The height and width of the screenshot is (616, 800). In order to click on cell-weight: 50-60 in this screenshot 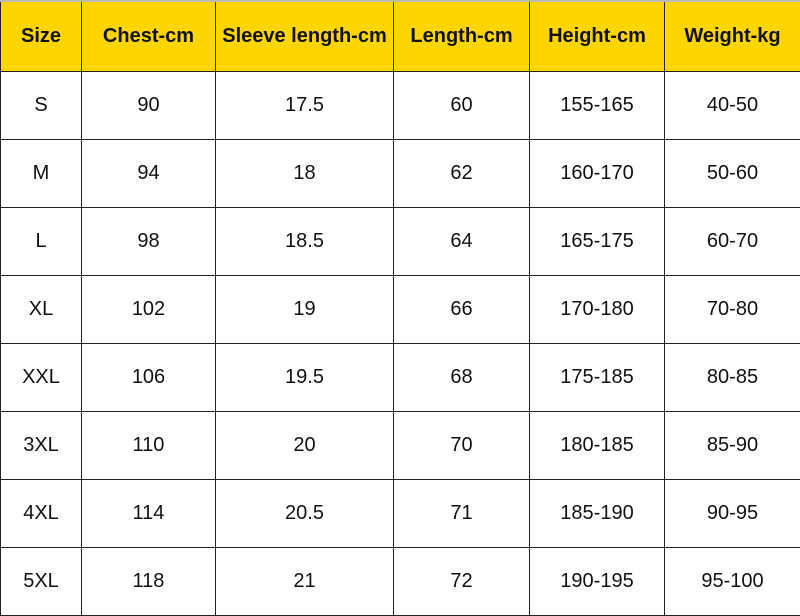, I will do `click(732, 174)`.